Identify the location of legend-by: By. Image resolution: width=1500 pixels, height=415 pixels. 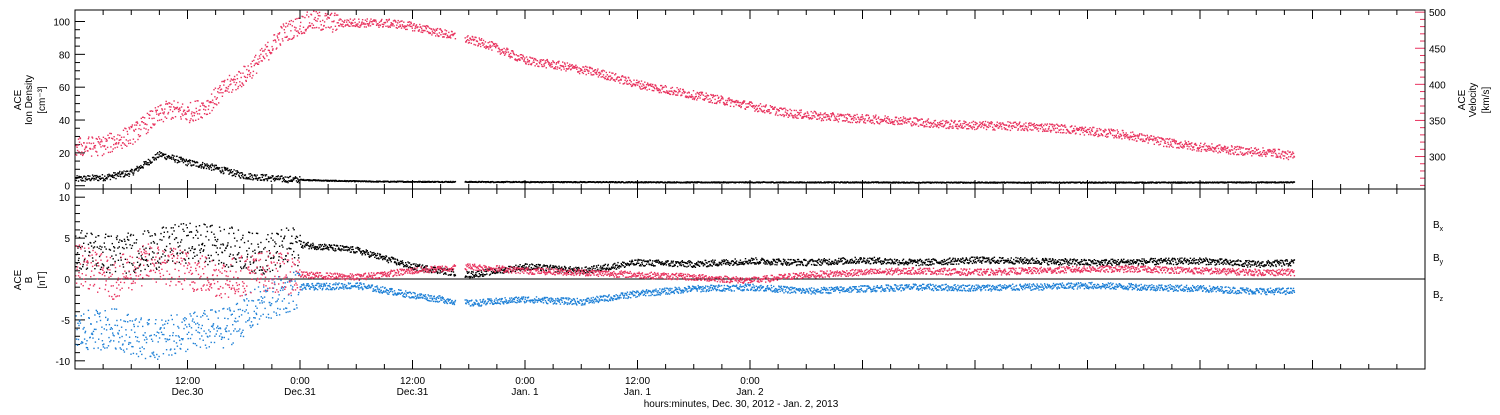
(1438, 259).